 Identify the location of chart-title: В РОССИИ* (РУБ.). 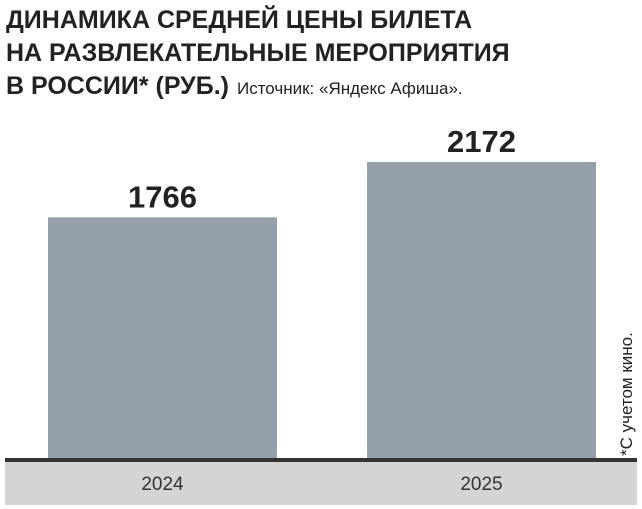
(117, 86).